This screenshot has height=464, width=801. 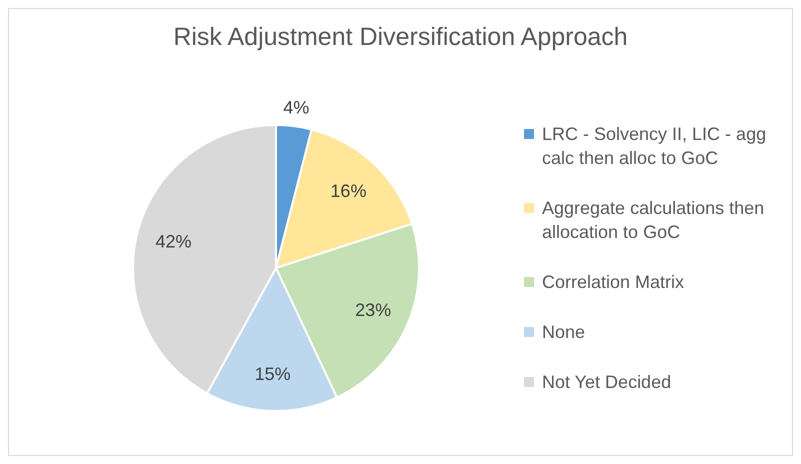 What do you see at coordinates (607, 382) in the screenshot?
I see `legend-label: Not Yet Decided` at bounding box center [607, 382].